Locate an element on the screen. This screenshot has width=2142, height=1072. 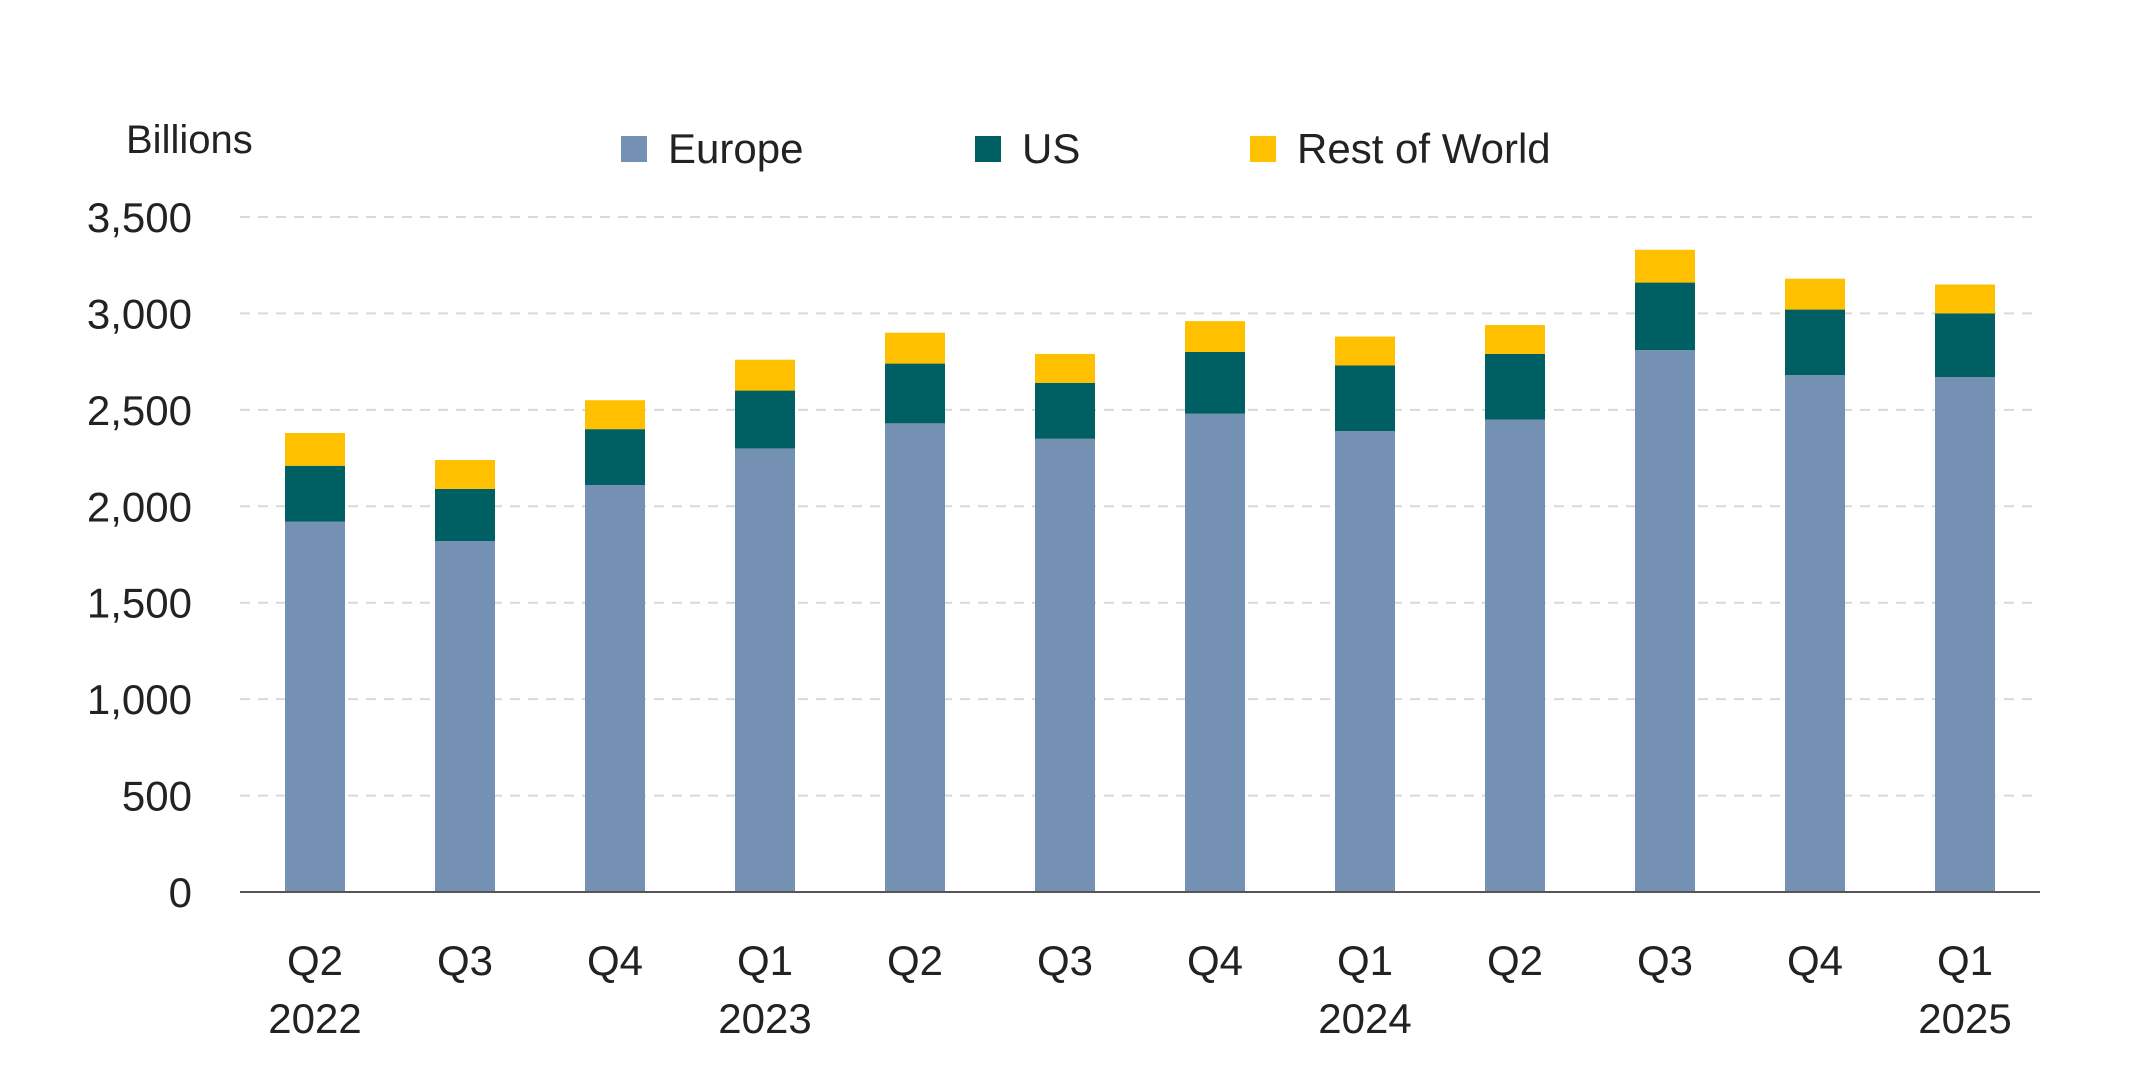
y-tick-label: 2,000 is located at coordinates (139, 506).